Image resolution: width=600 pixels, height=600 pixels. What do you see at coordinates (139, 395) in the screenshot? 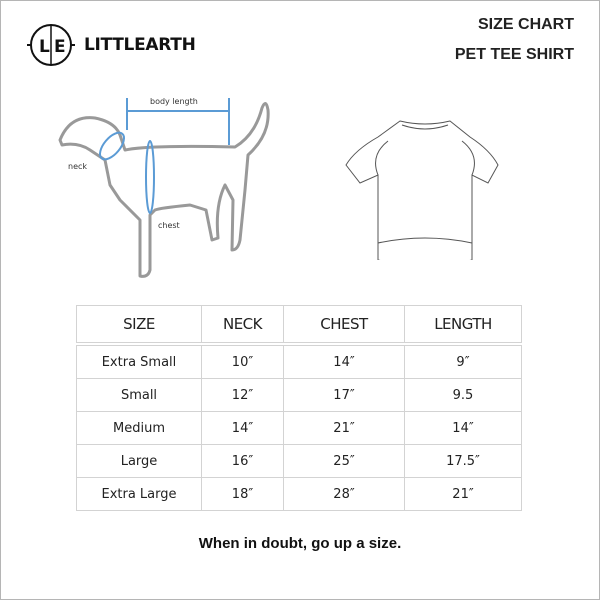
I see `cell-size: Small` at bounding box center [139, 395].